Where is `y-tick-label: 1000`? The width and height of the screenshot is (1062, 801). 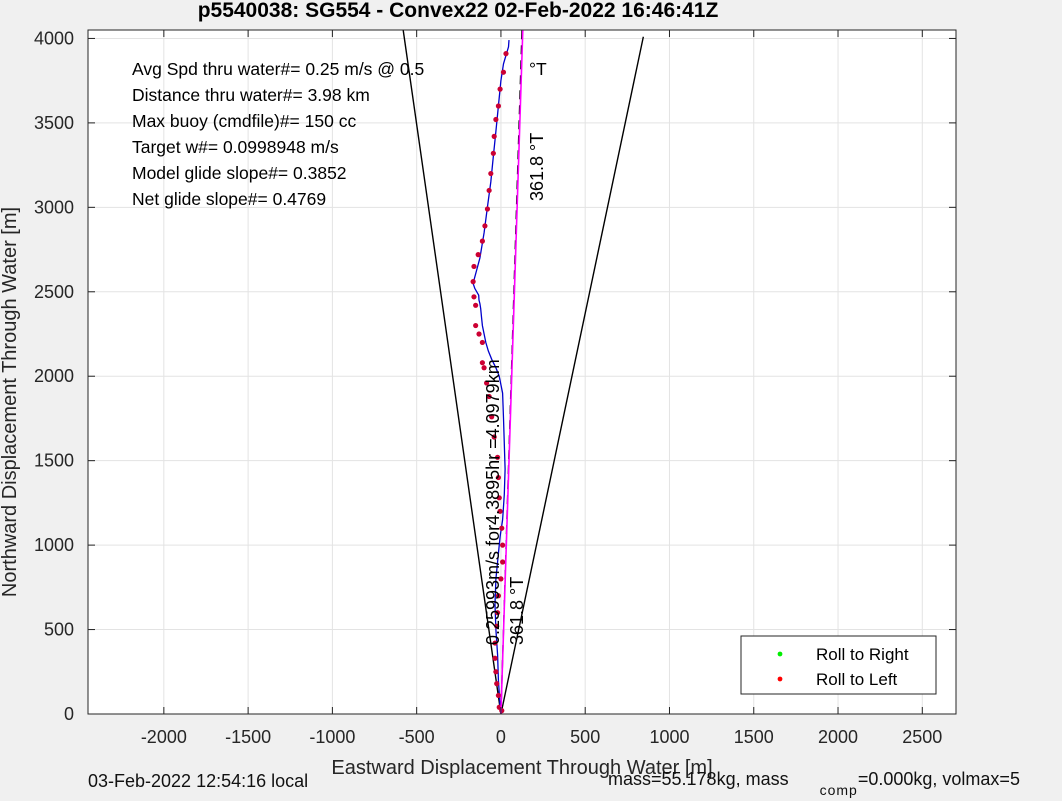 y-tick-label: 1000 is located at coordinates (54, 545).